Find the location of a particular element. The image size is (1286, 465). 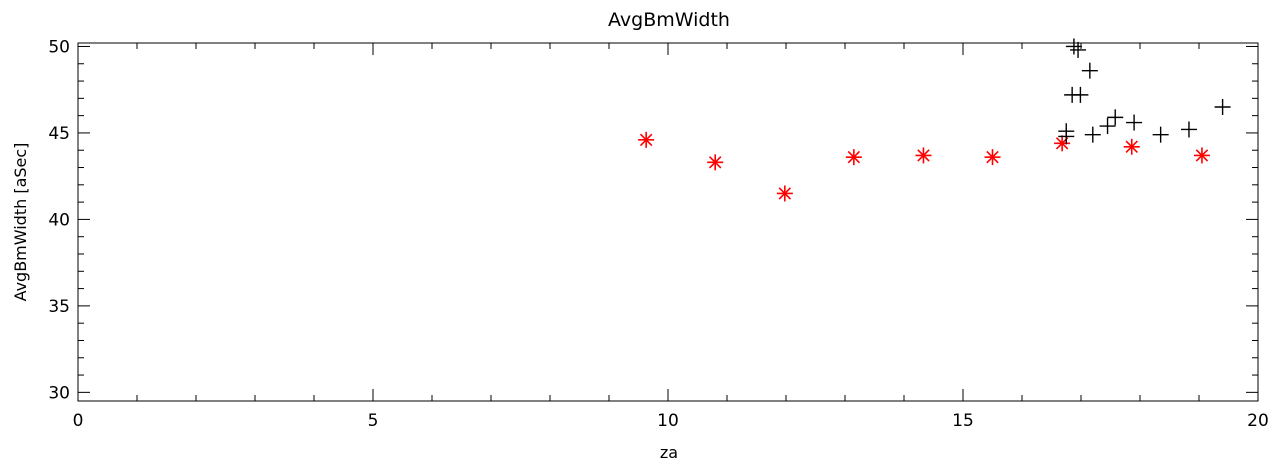

y-tick-label: 35 is located at coordinates (59, 307).